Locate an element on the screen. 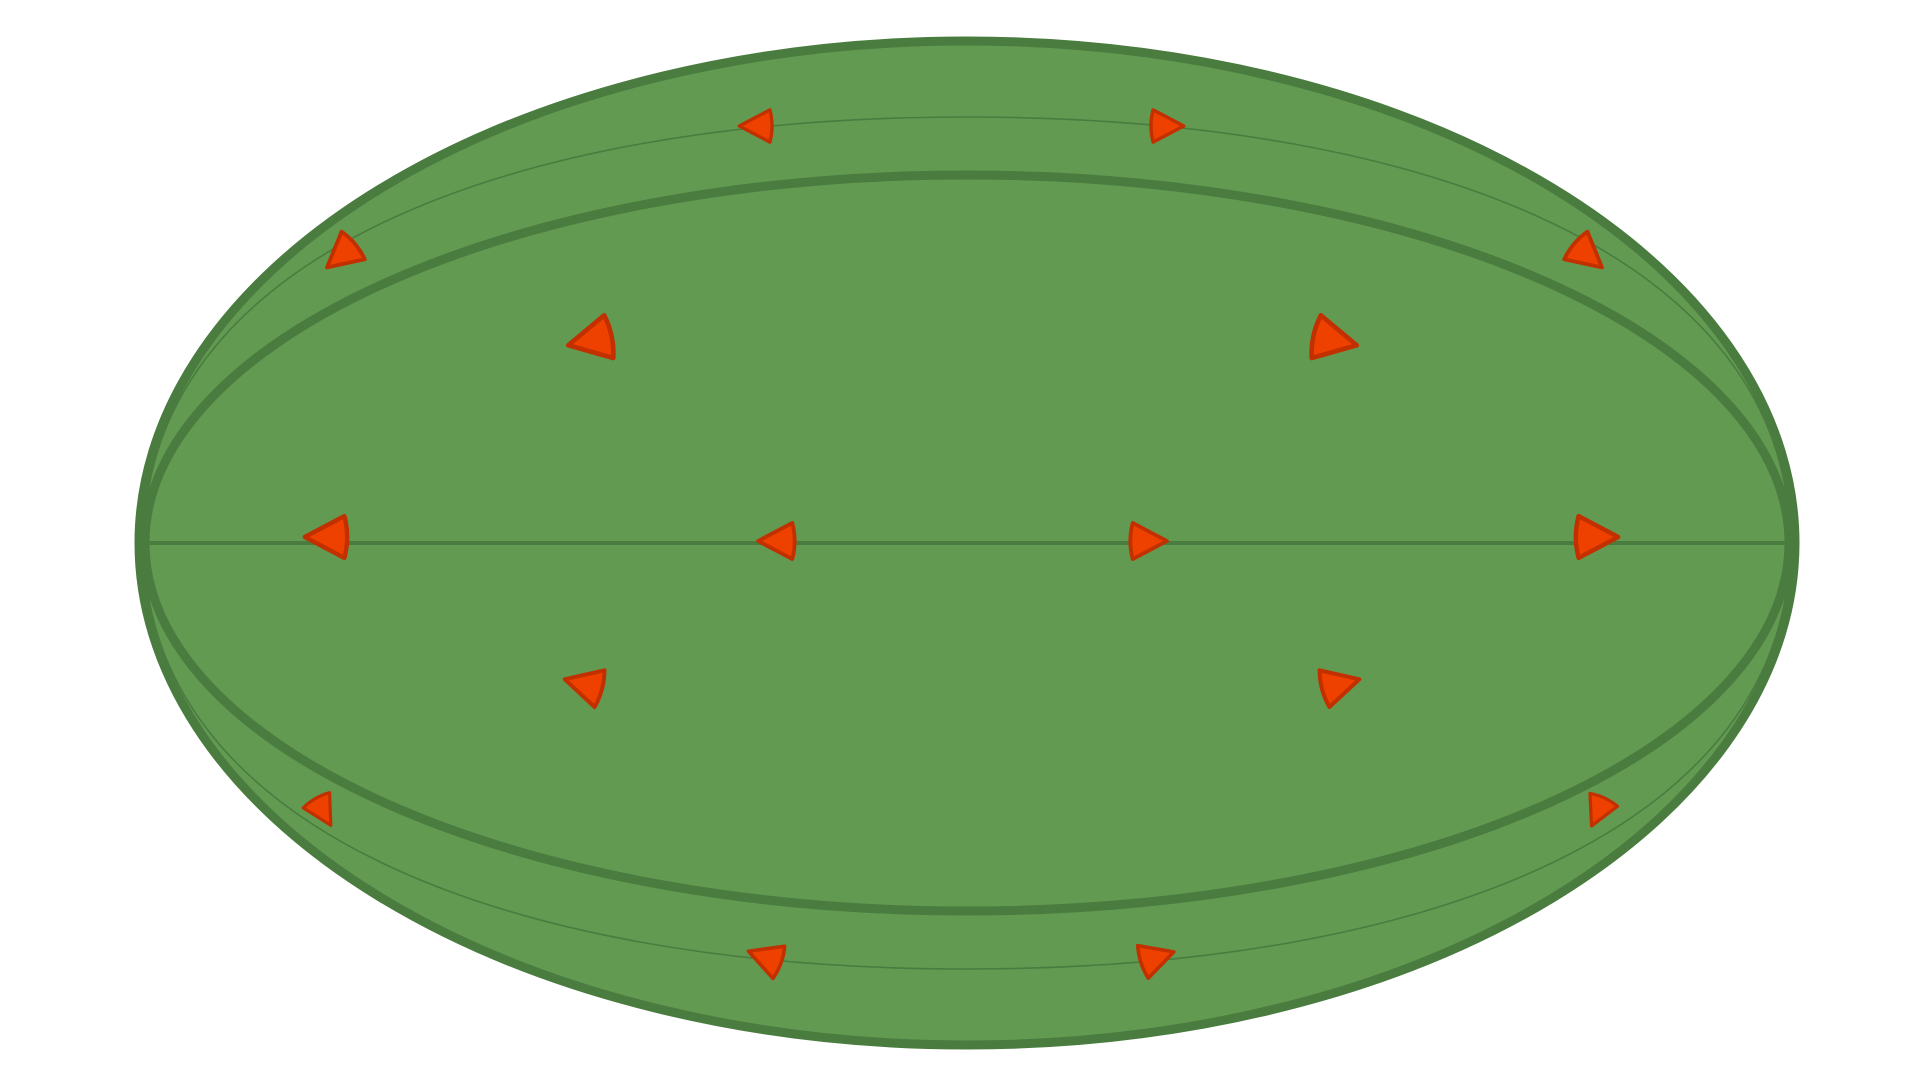 This screenshot has width=1920, height=1080. arrow-equator-right is located at coordinates (1148, 541).